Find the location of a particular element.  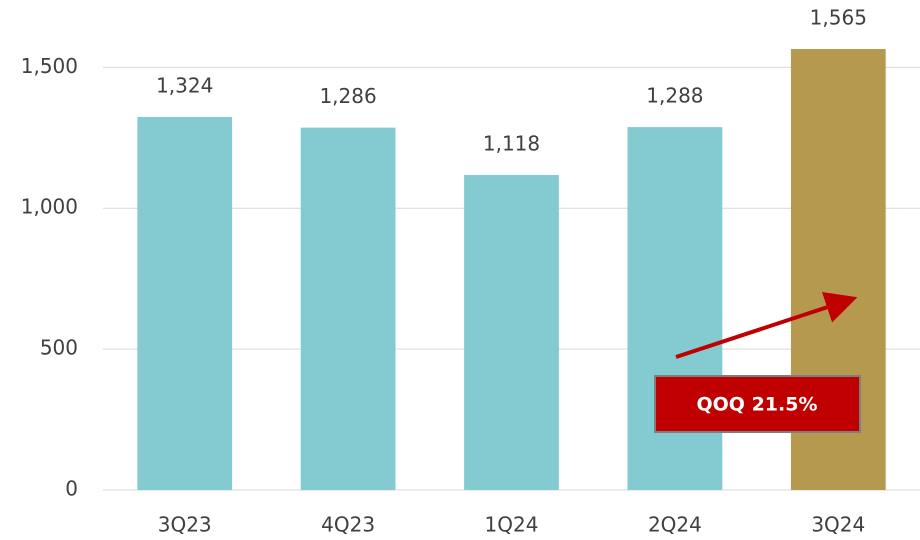

y-tick-label: 1,500 is located at coordinates (49, 66).